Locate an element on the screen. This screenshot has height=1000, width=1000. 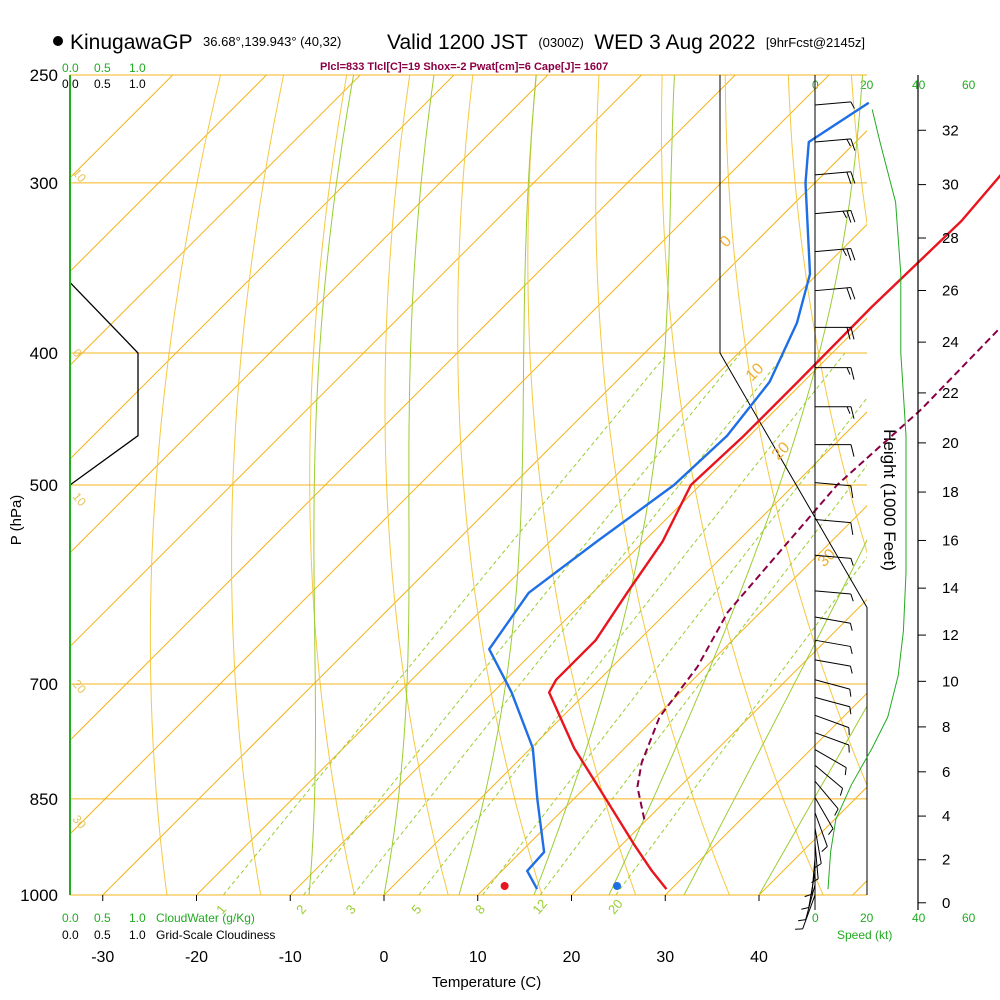
speed-top-20: 20 is located at coordinates (867, 85).